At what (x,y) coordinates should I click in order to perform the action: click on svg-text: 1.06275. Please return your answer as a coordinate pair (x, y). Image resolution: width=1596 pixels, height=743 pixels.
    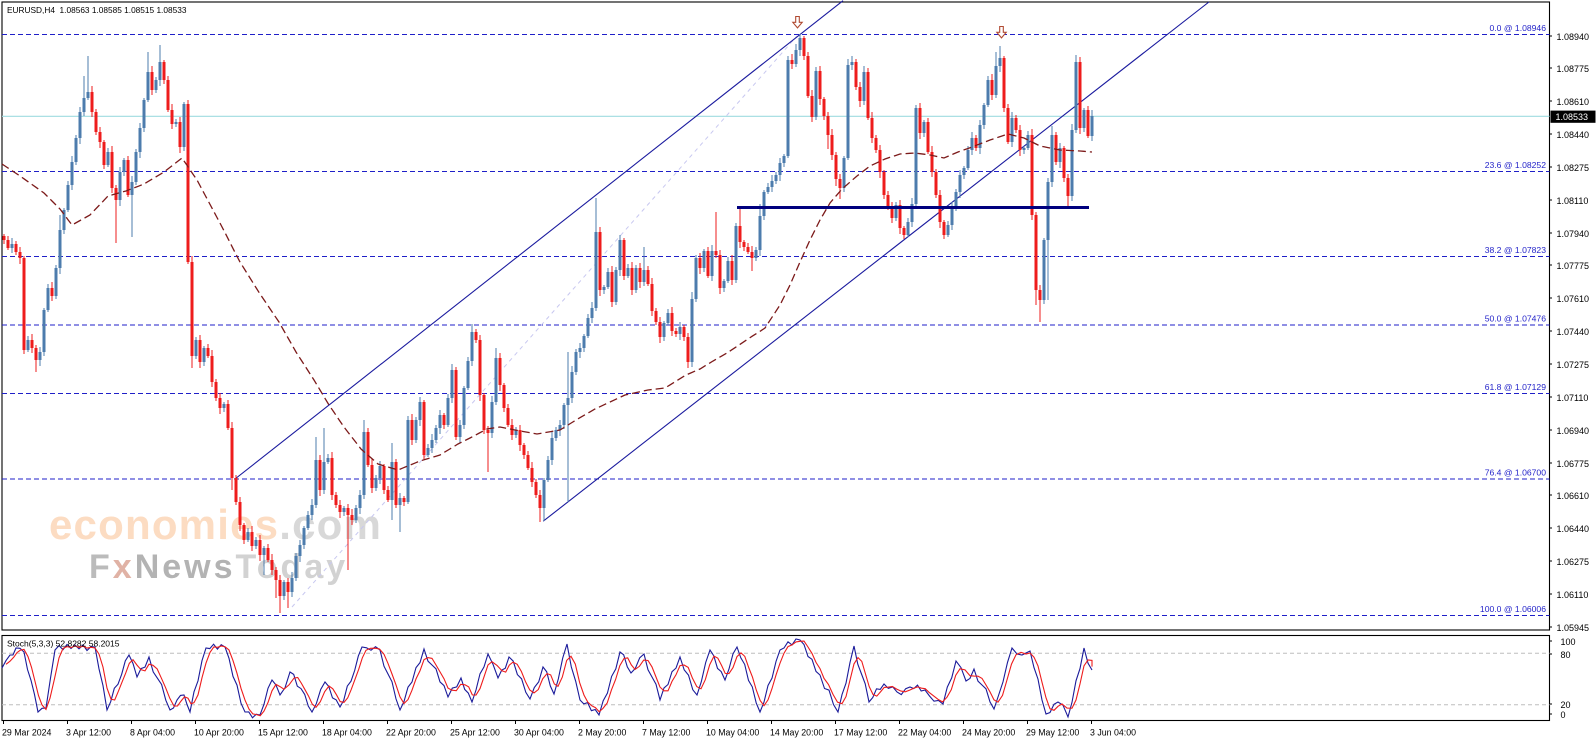
    Looking at the image, I should click on (1573, 562).